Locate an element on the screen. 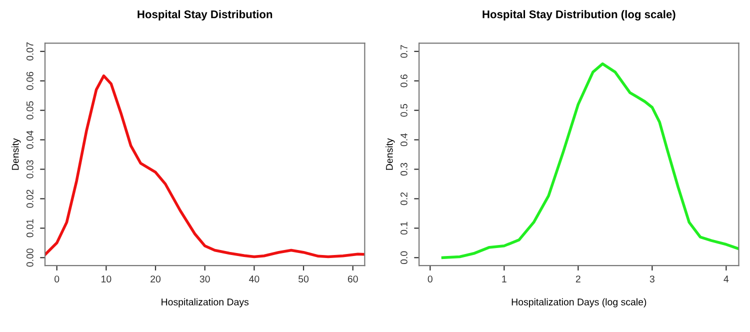 The image size is (750, 332). x-tick-label: 40 is located at coordinates (254, 279).